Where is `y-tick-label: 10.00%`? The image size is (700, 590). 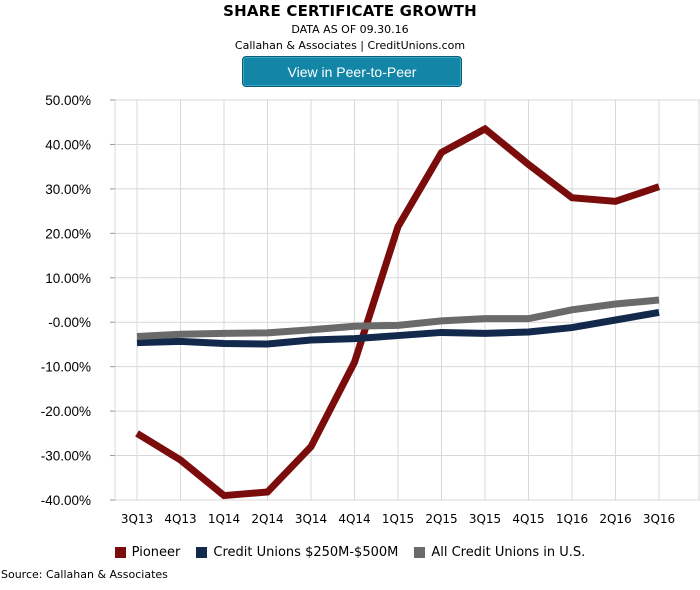 y-tick-label: 10.00% is located at coordinates (68, 278).